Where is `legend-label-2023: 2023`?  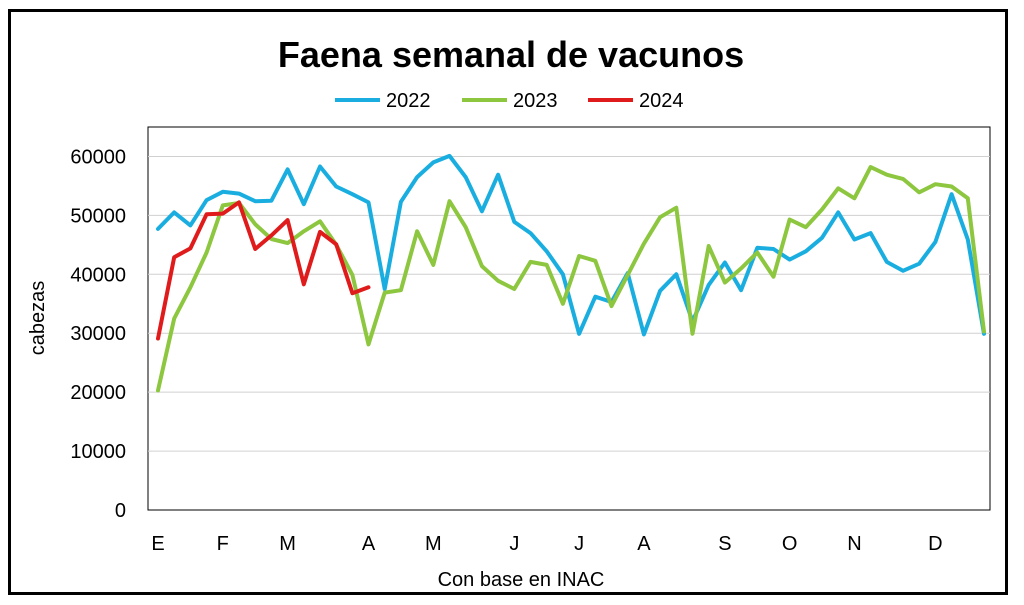 legend-label-2023: 2023 is located at coordinates (535, 101).